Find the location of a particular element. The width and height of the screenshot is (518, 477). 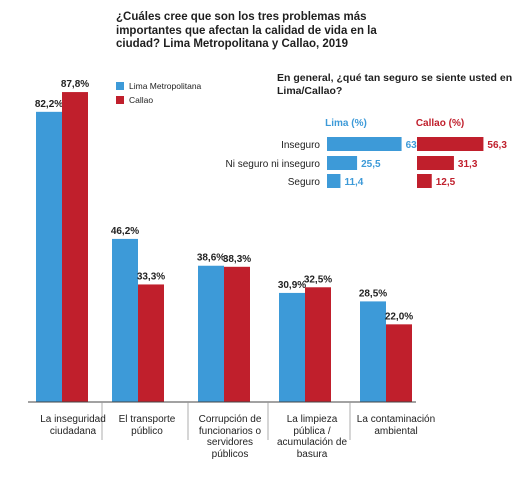

bar-value-label: 22,0% is located at coordinates (399, 316).